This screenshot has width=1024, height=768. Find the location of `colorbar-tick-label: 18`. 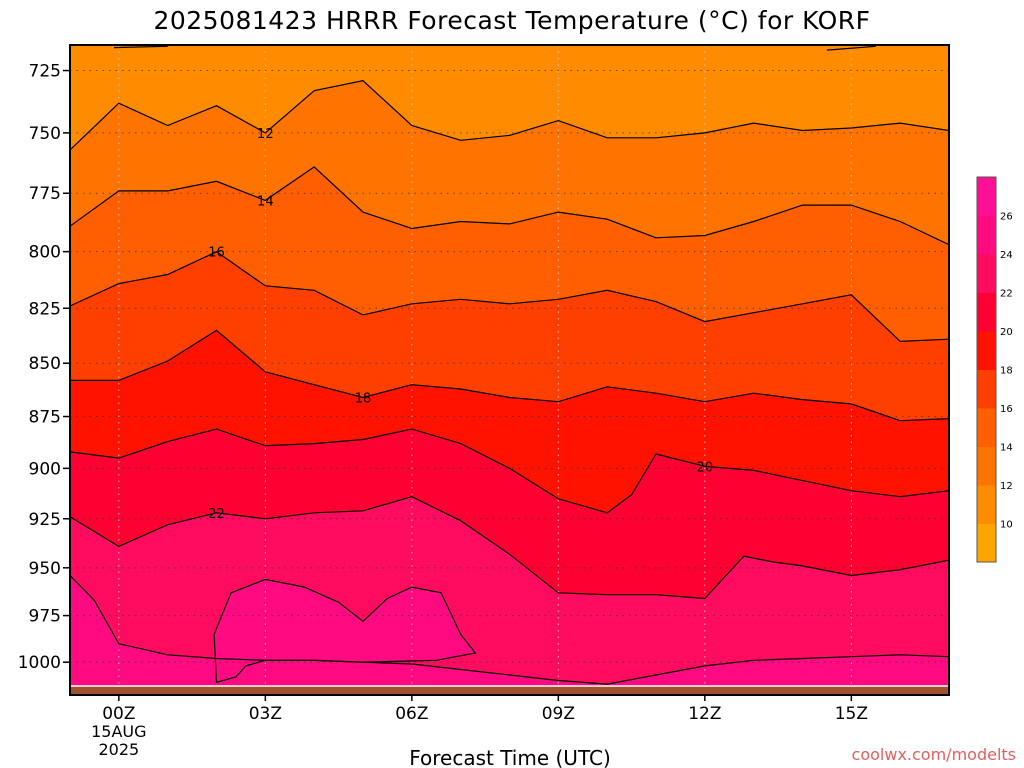

colorbar-tick-label: 18 is located at coordinates (1006, 371).